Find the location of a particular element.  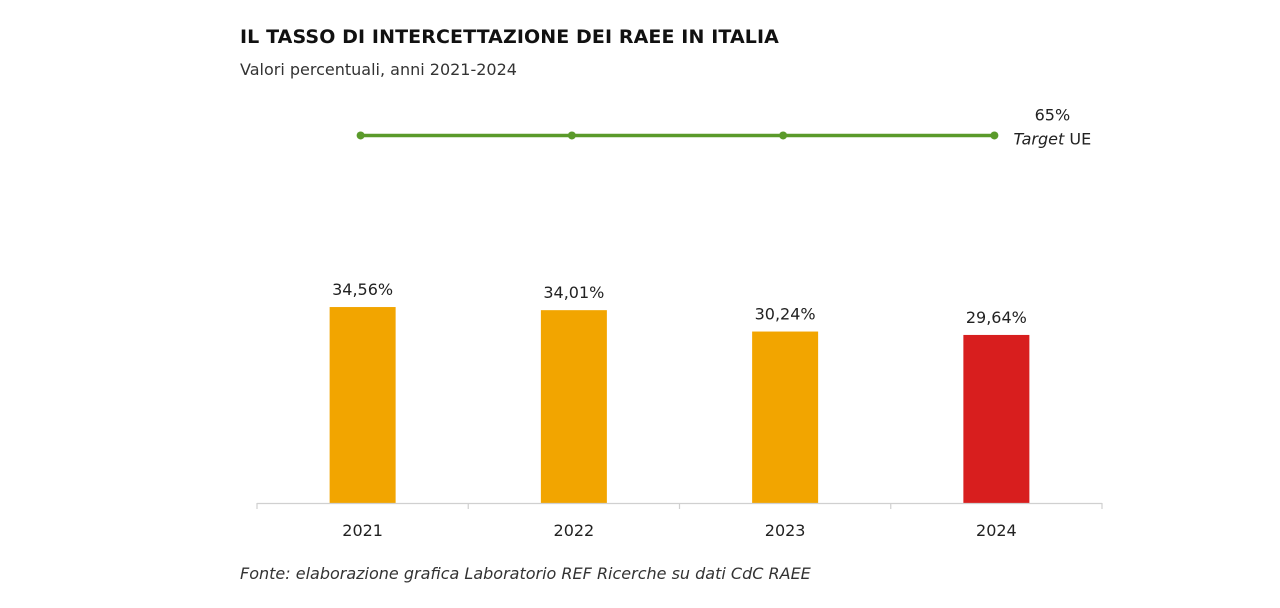

target-marker-2021 is located at coordinates (360, 135).